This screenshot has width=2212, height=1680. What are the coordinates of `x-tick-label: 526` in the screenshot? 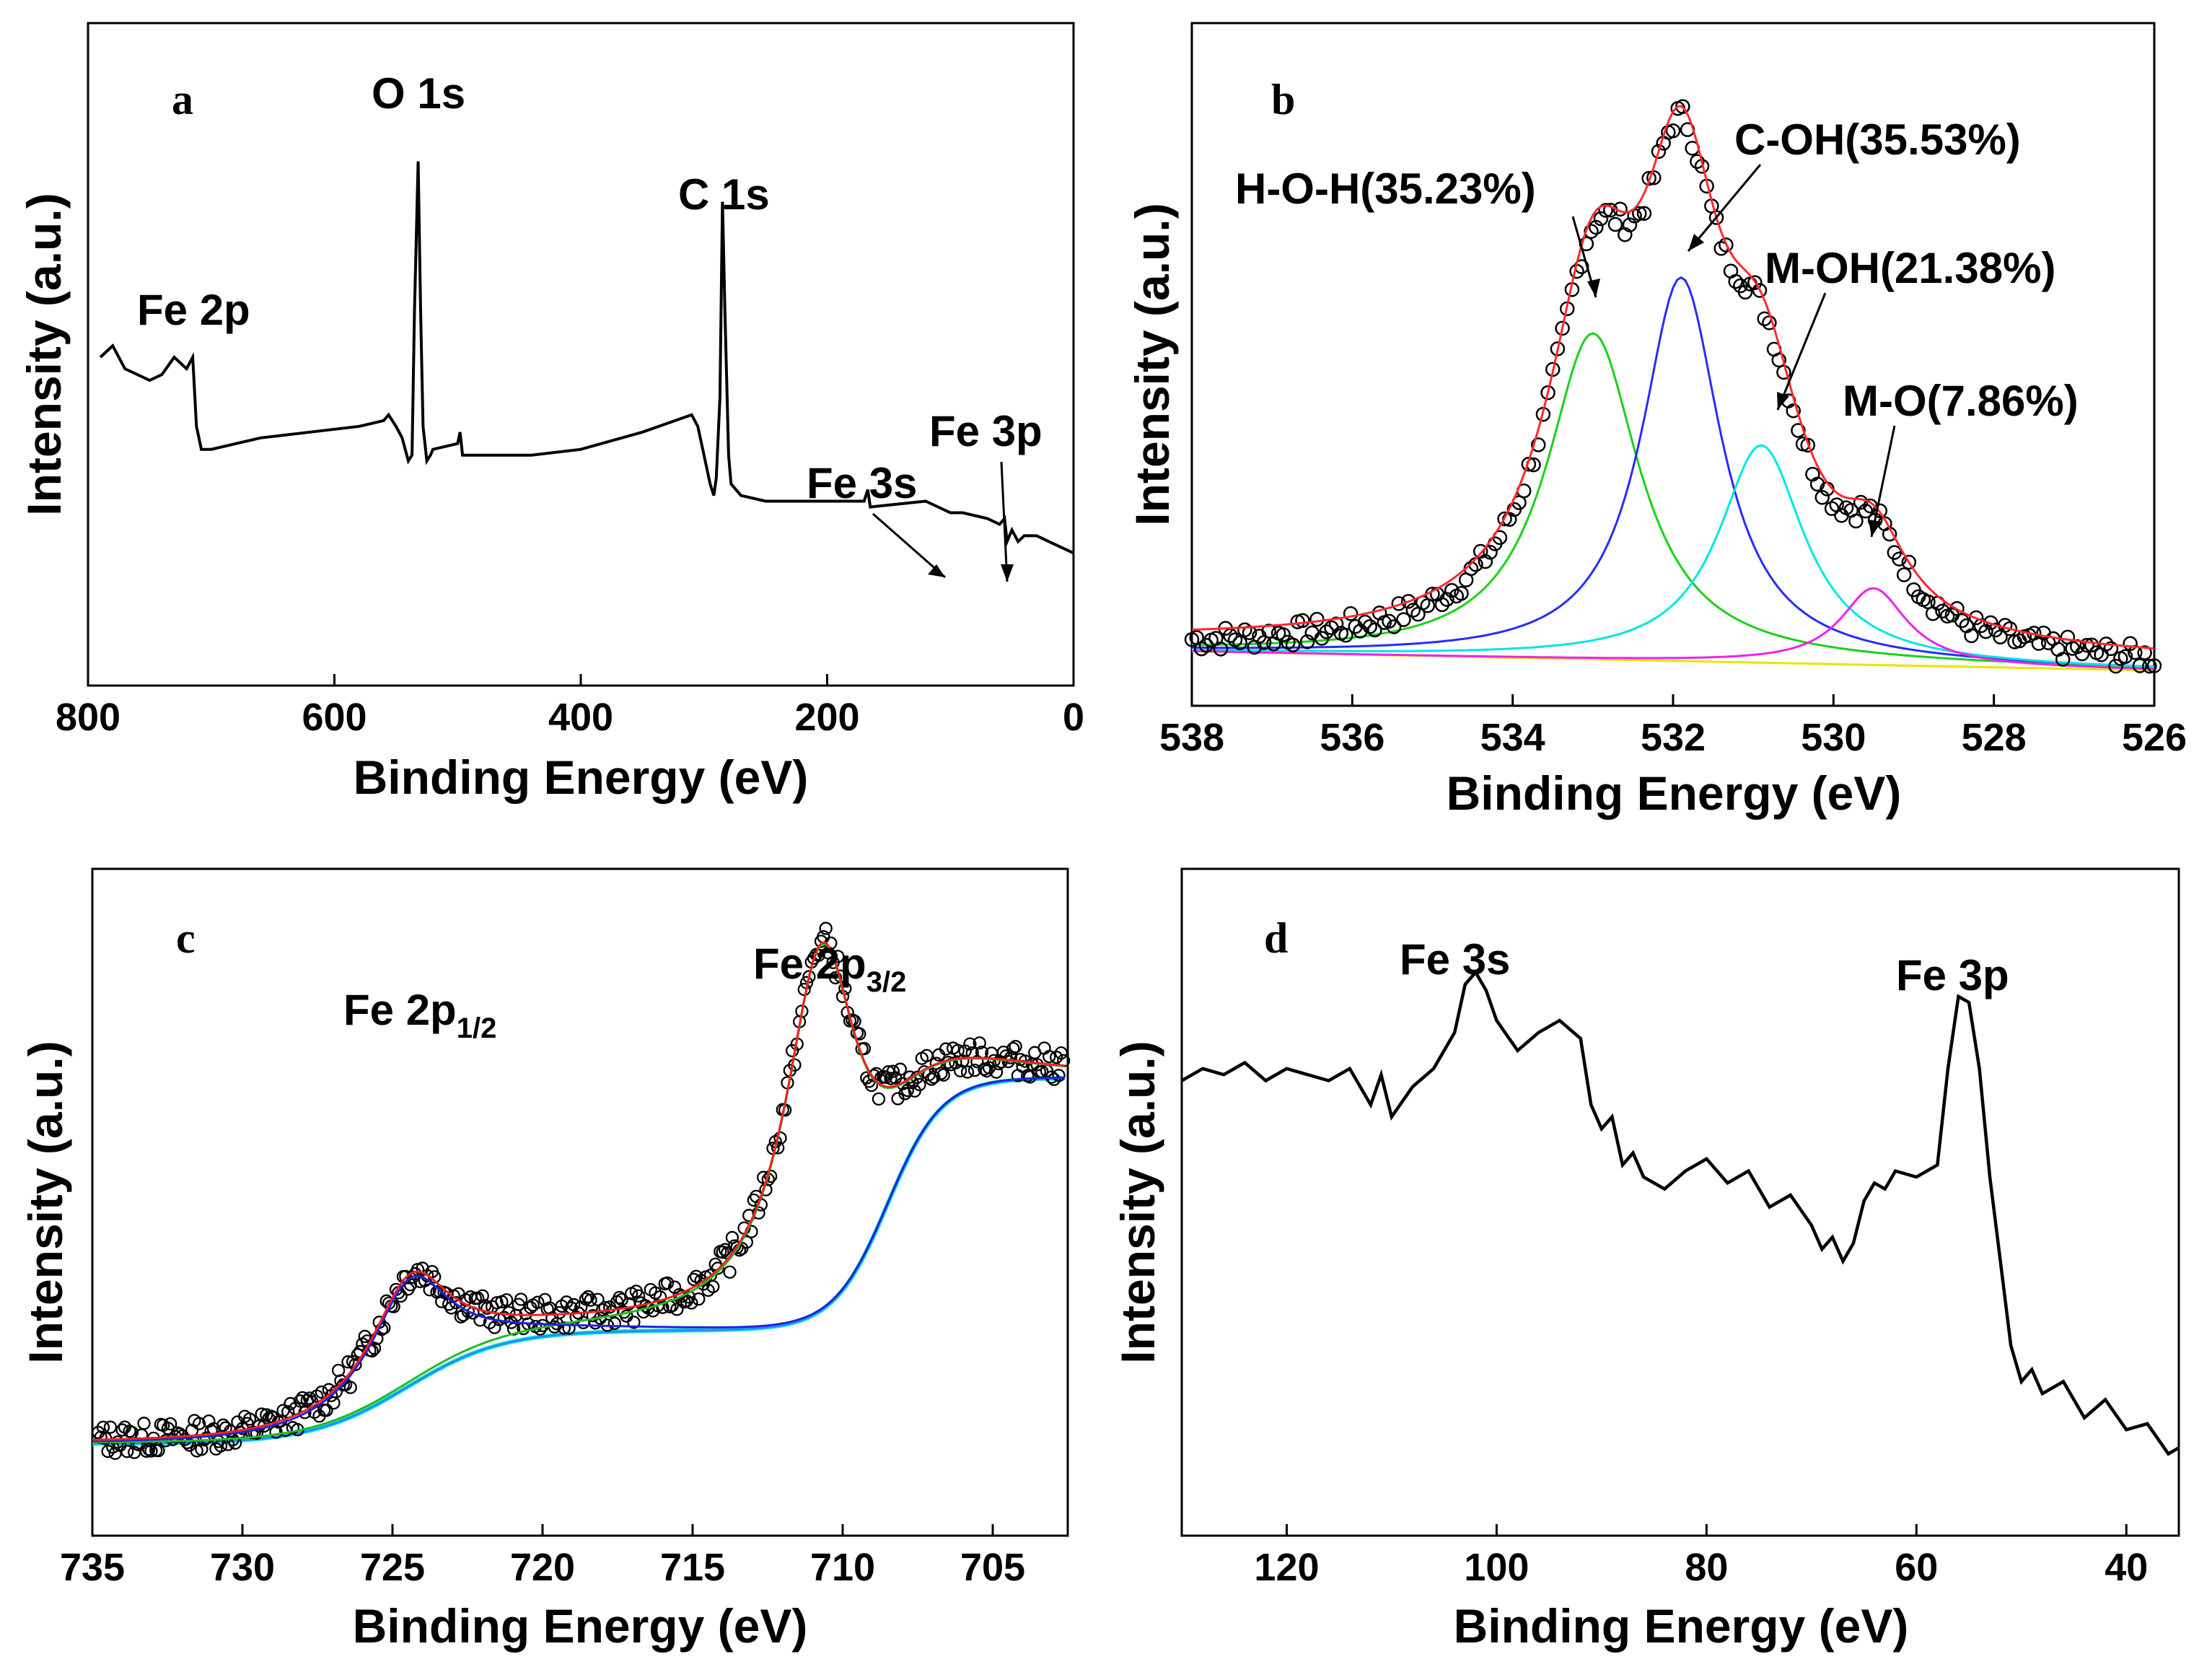 It's located at (2154, 737).